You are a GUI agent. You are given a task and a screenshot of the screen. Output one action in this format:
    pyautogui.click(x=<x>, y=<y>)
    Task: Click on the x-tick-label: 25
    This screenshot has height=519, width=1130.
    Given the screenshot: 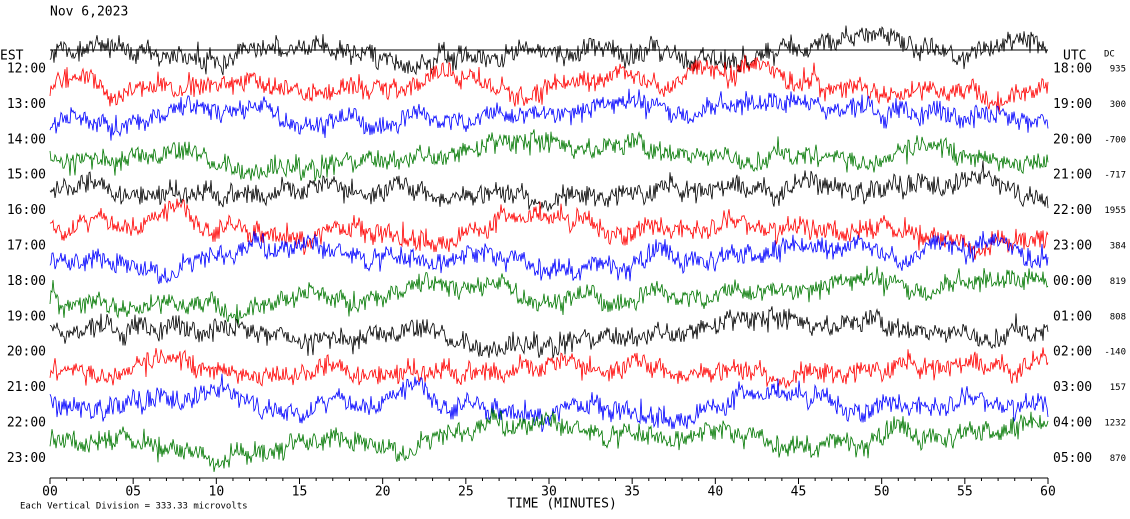 What is the action you would take?
    pyautogui.click(x=466, y=492)
    